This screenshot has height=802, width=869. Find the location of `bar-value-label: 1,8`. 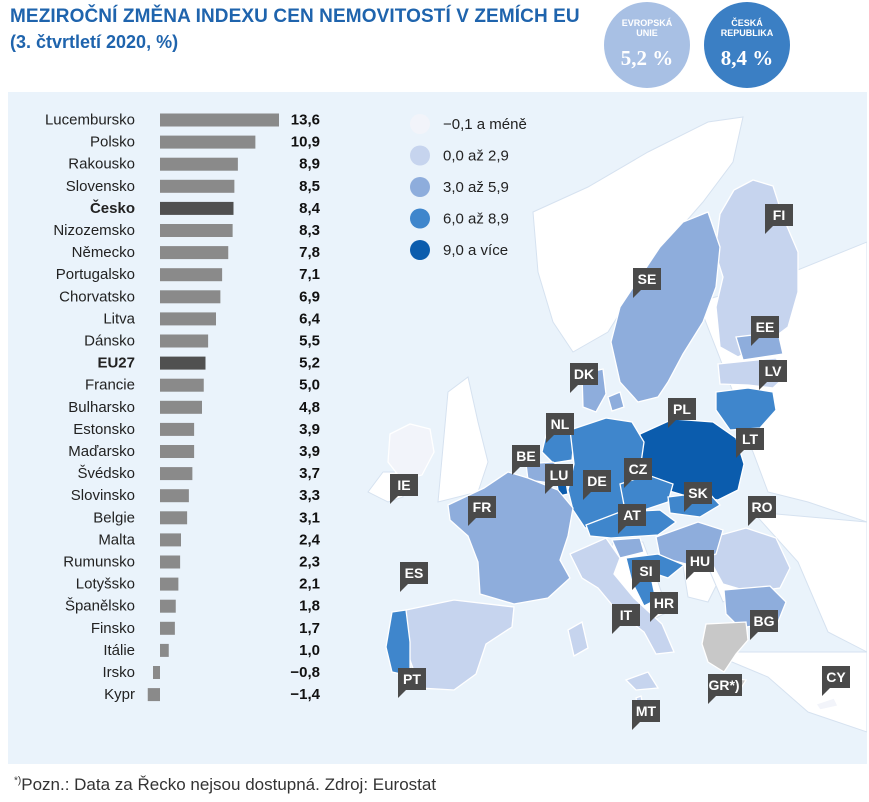

bar-value-label: 1,8 is located at coordinates (309, 606).